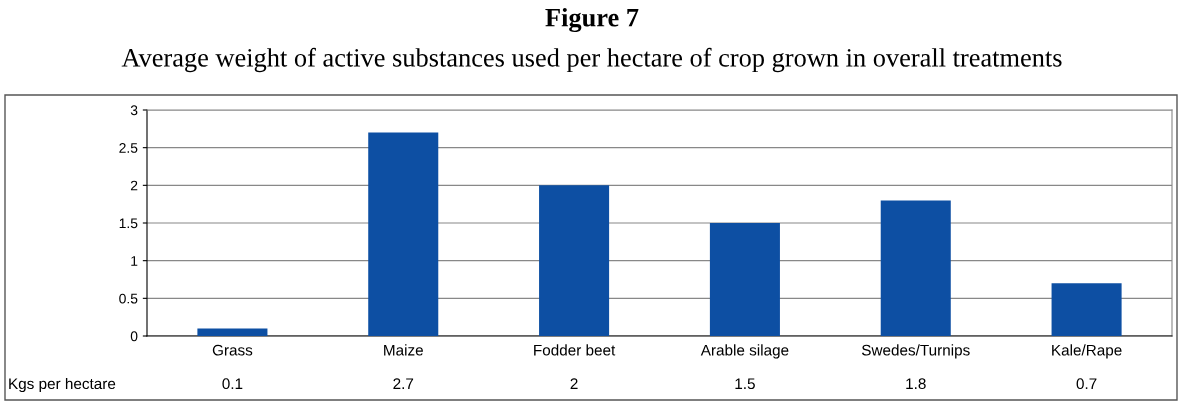  What do you see at coordinates (745, 384) in the screenshot?
I see `data-label: 1.5` at bounding box center [745, 384].